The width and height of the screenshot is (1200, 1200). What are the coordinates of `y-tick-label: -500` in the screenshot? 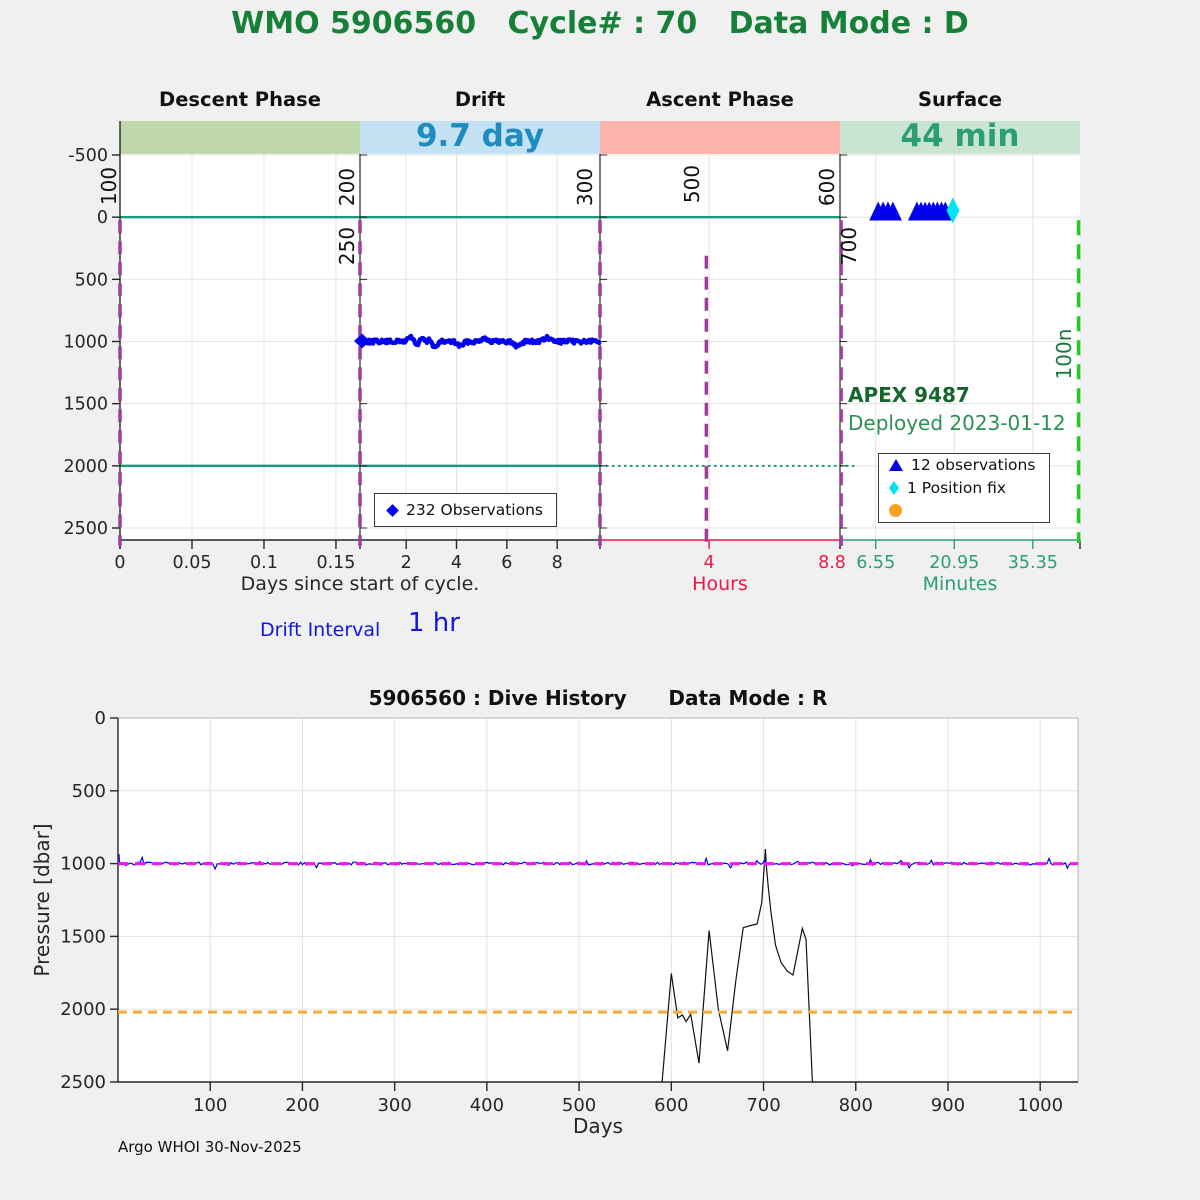 It's located at (88, 156).